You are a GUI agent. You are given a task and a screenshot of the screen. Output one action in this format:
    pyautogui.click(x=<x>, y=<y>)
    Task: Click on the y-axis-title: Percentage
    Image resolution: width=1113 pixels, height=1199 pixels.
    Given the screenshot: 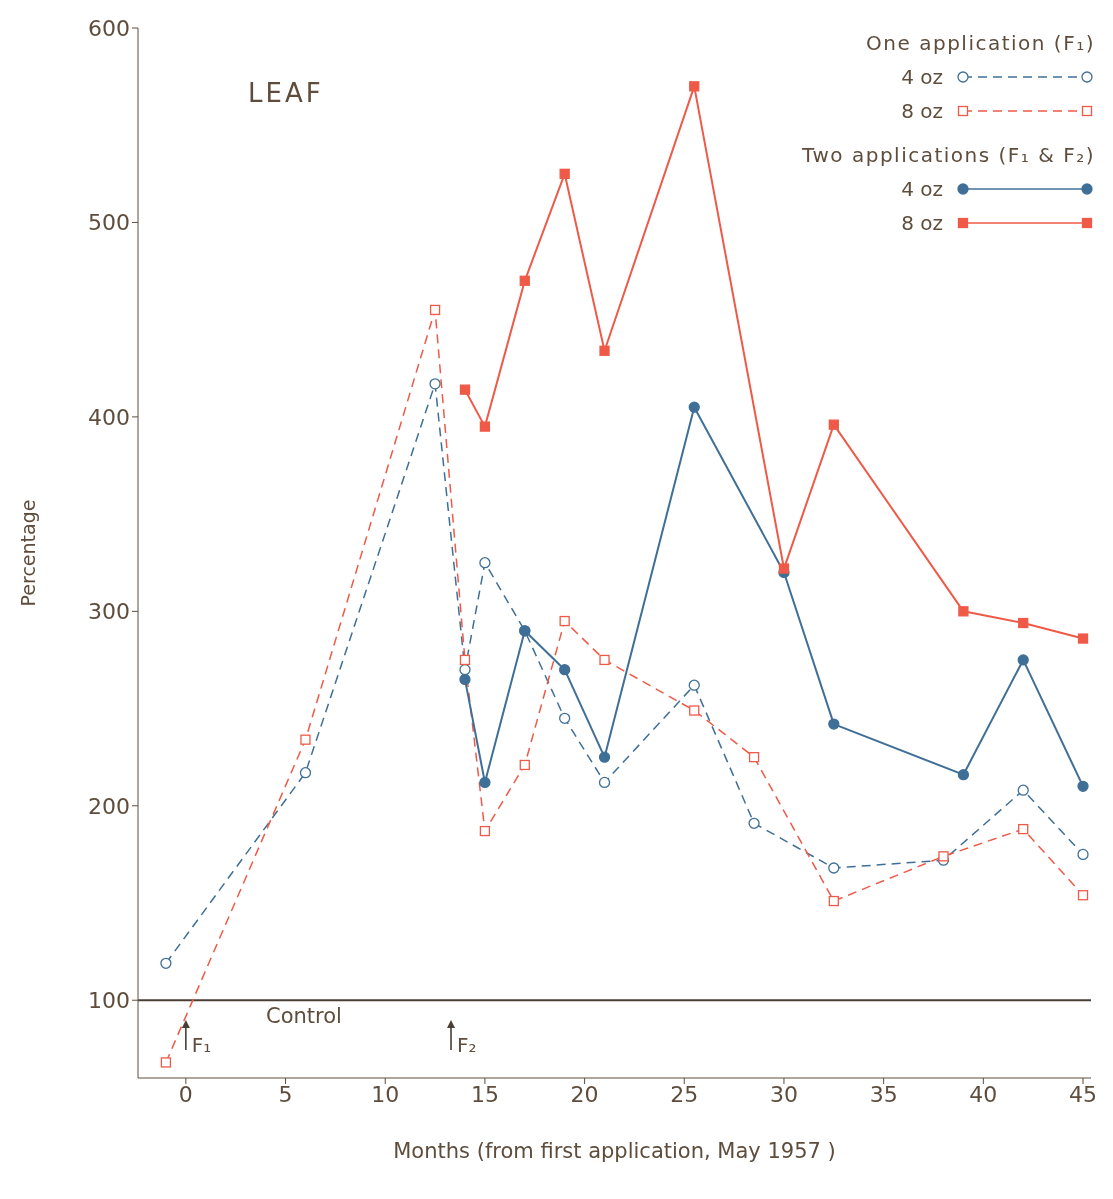 What is the action you would take?
    pyautogui.click(x=27, y=553)
    